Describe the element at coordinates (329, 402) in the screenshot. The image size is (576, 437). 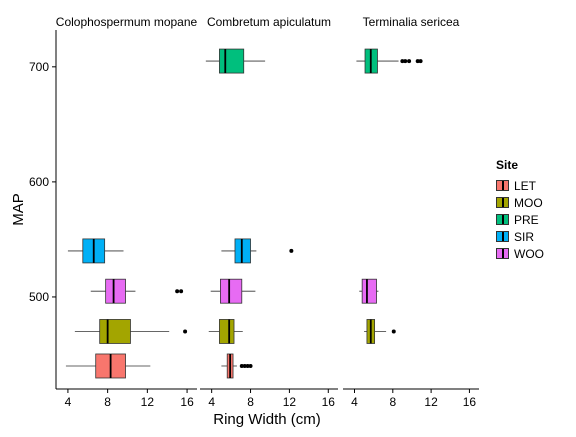
I see `x-tick-label-2-16: 16` at that location.